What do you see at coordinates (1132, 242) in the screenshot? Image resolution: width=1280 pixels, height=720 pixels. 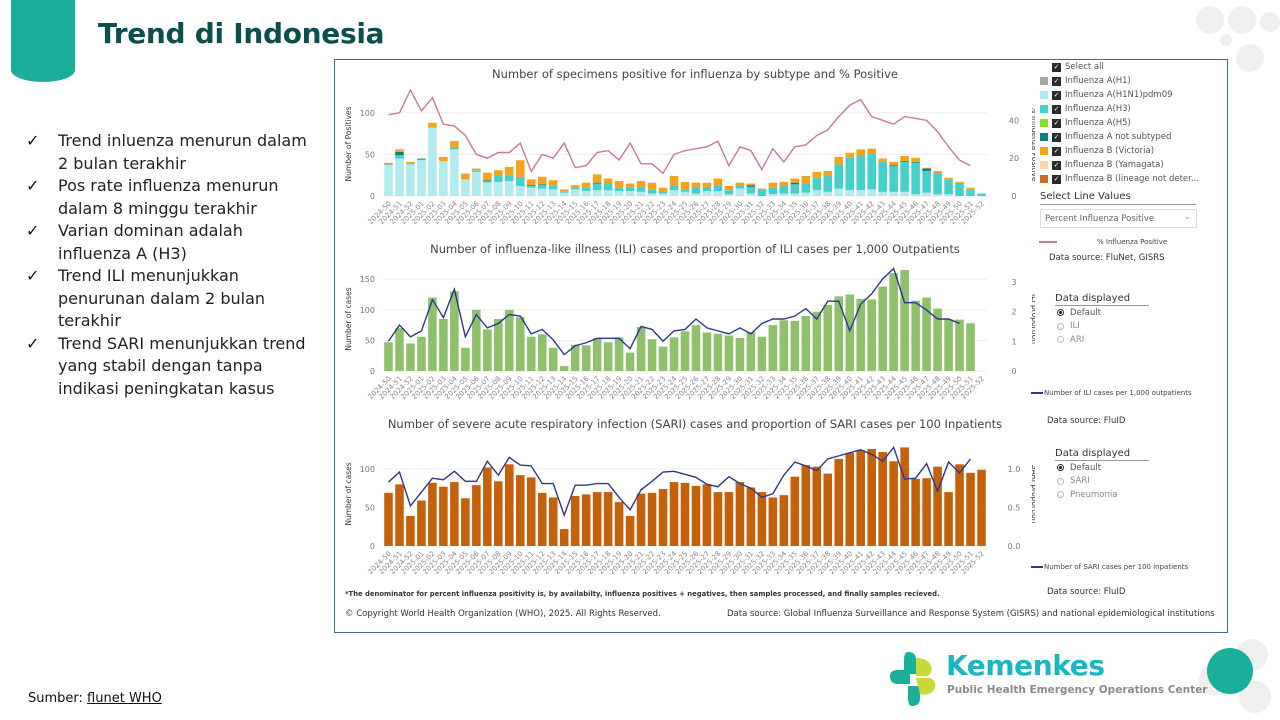 I see `pct-positive-line-legend: % Influenza Positive` at bounding box center [1132, 242].